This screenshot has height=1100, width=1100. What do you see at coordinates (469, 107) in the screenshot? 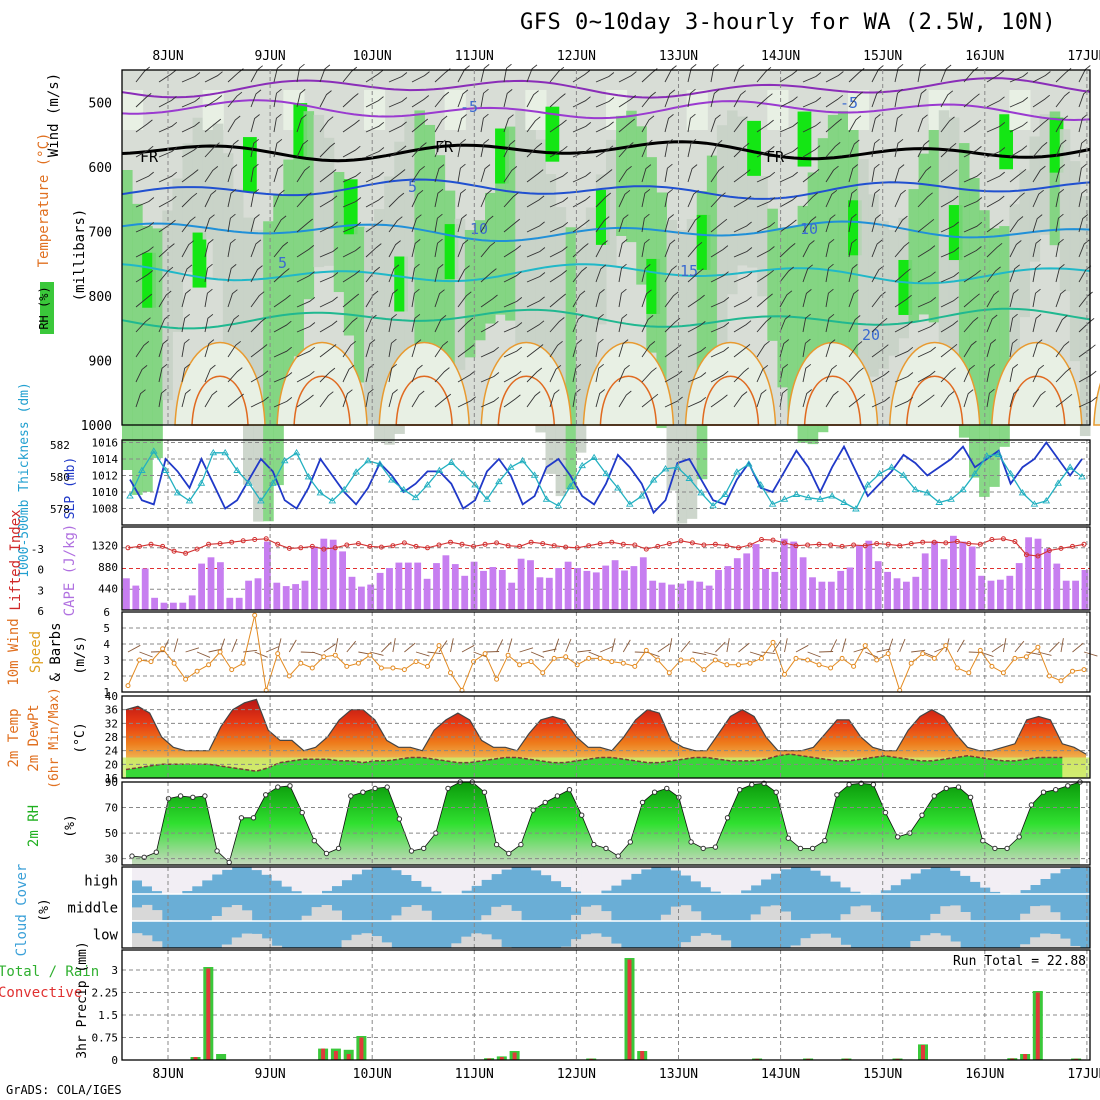
I see `contour-label: -5` at bounding box center [469, 107].